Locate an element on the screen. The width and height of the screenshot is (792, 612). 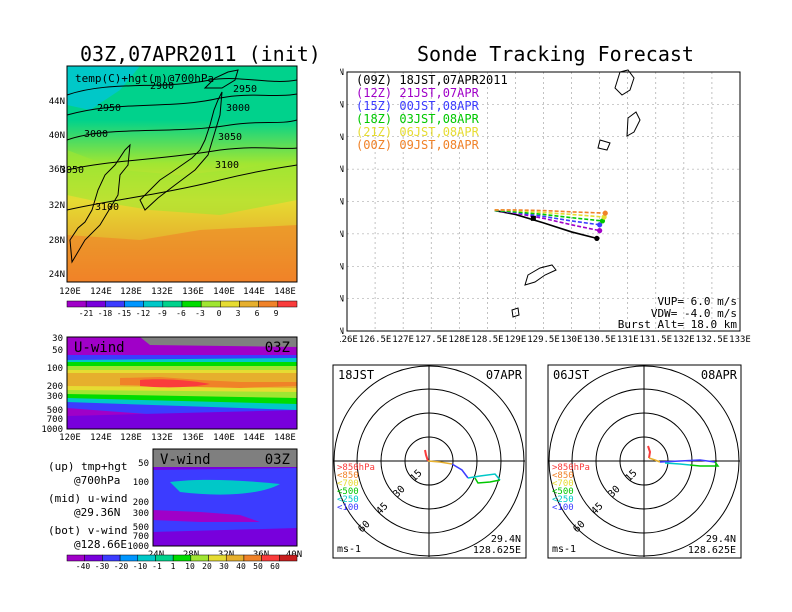
hodo-left-time: 18JST is located at coordinates (356, 375).